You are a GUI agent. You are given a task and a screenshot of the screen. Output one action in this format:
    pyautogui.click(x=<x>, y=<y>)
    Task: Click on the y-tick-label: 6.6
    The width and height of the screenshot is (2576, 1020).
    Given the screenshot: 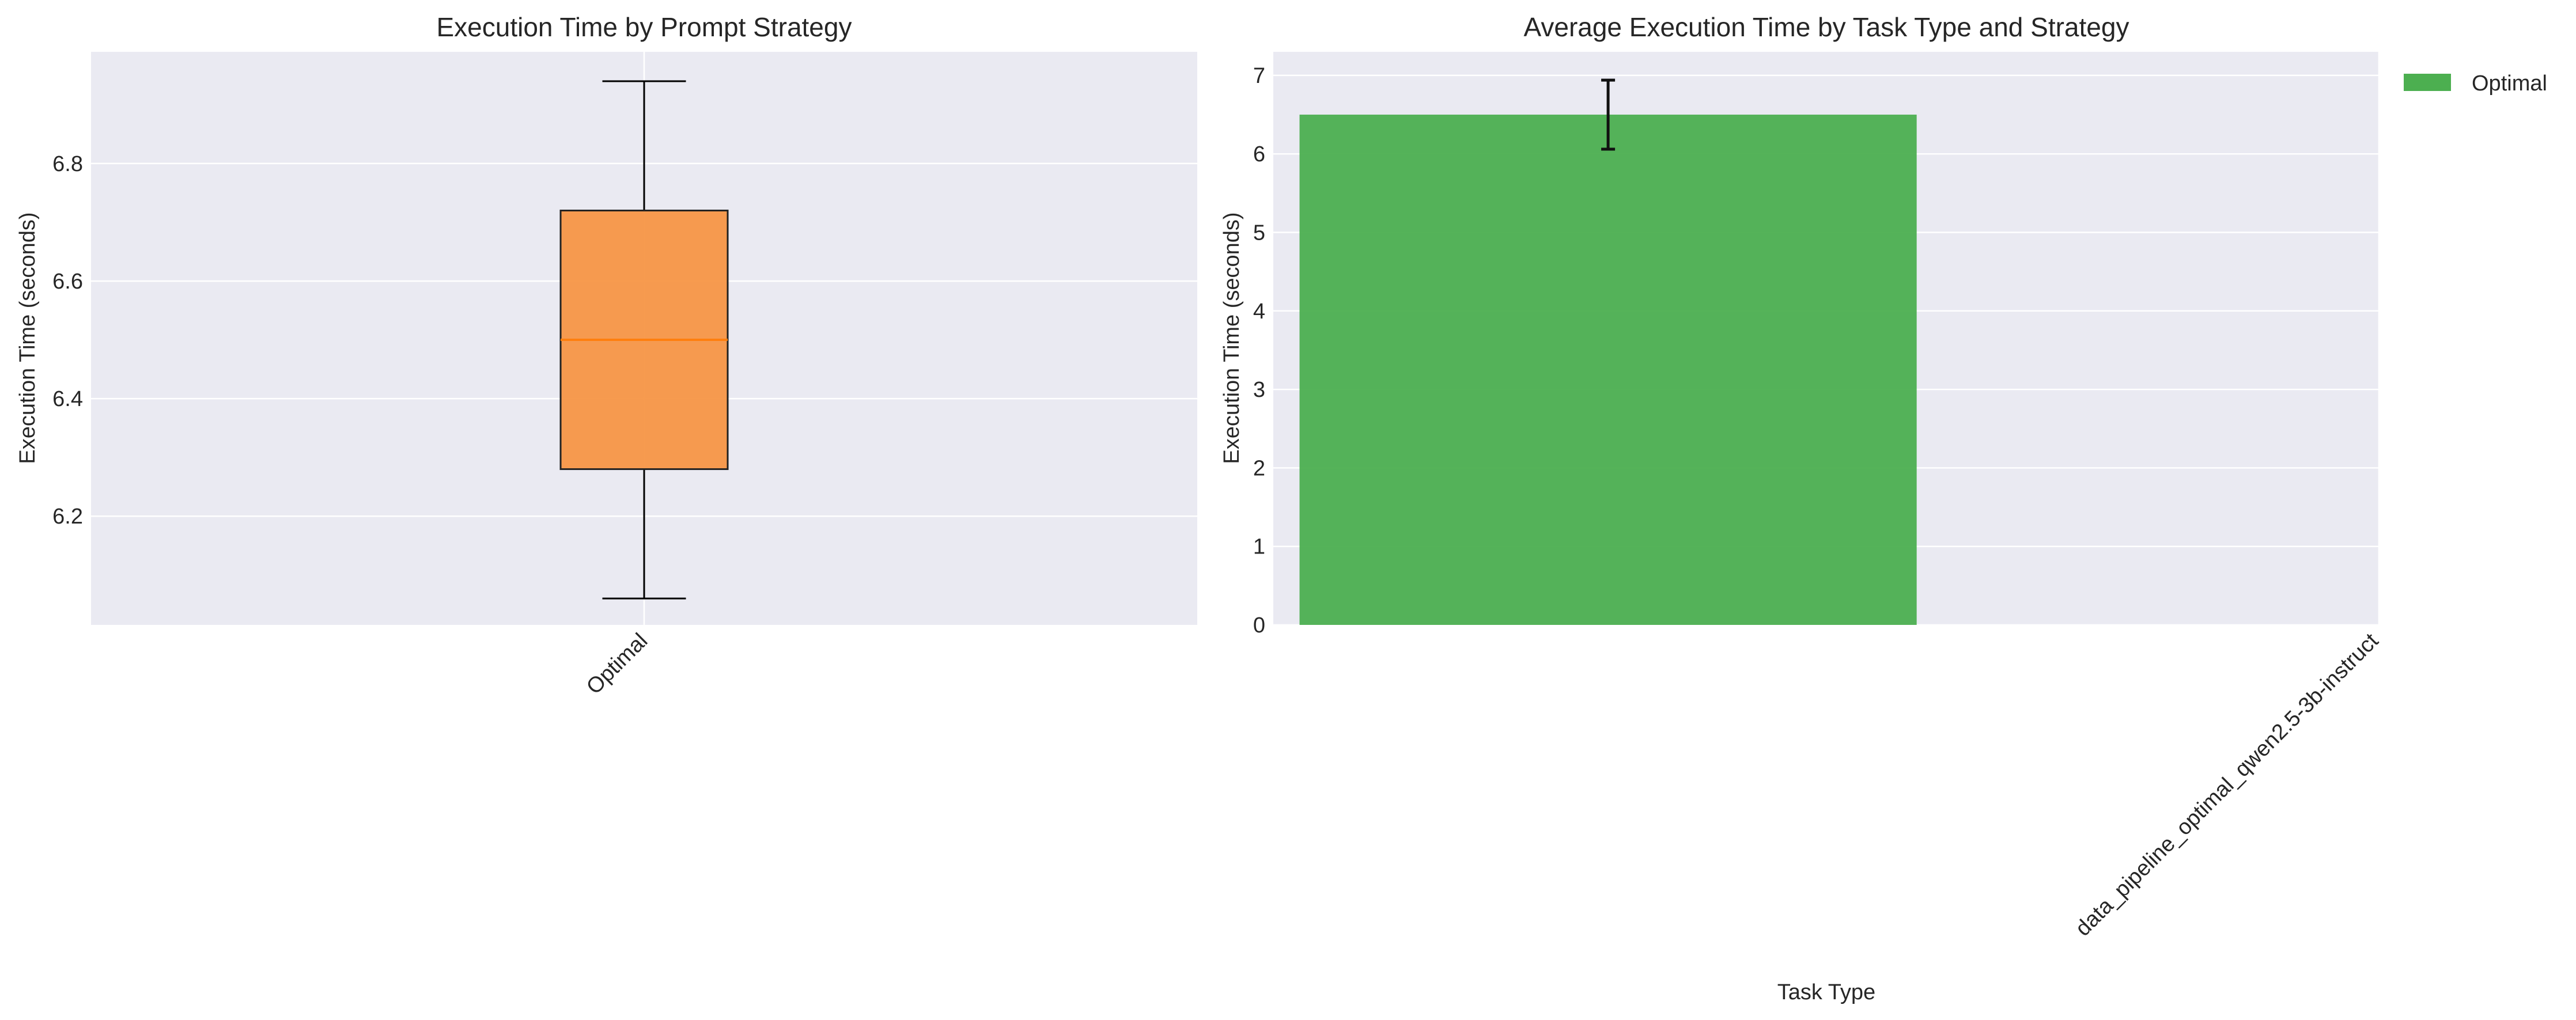 What is the action you would take?
    pyautogui.click(x=67, y=282)
    